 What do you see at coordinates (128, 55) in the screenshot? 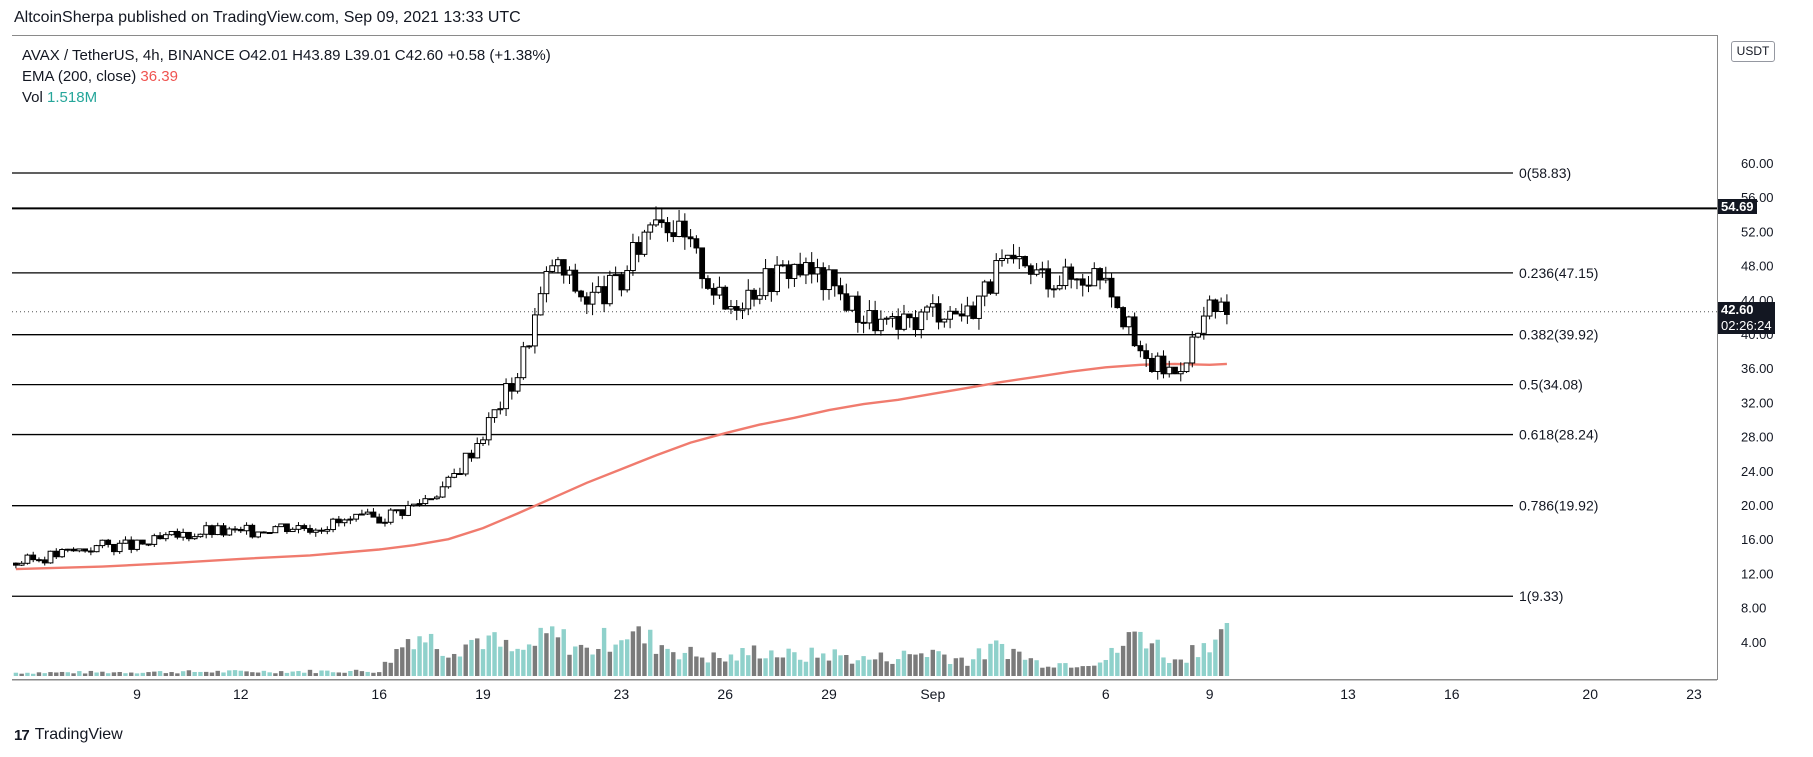
I see `symbol-label: AVAX / TetherUS, 4h, BINANCE` at bounding box center [128, 55].